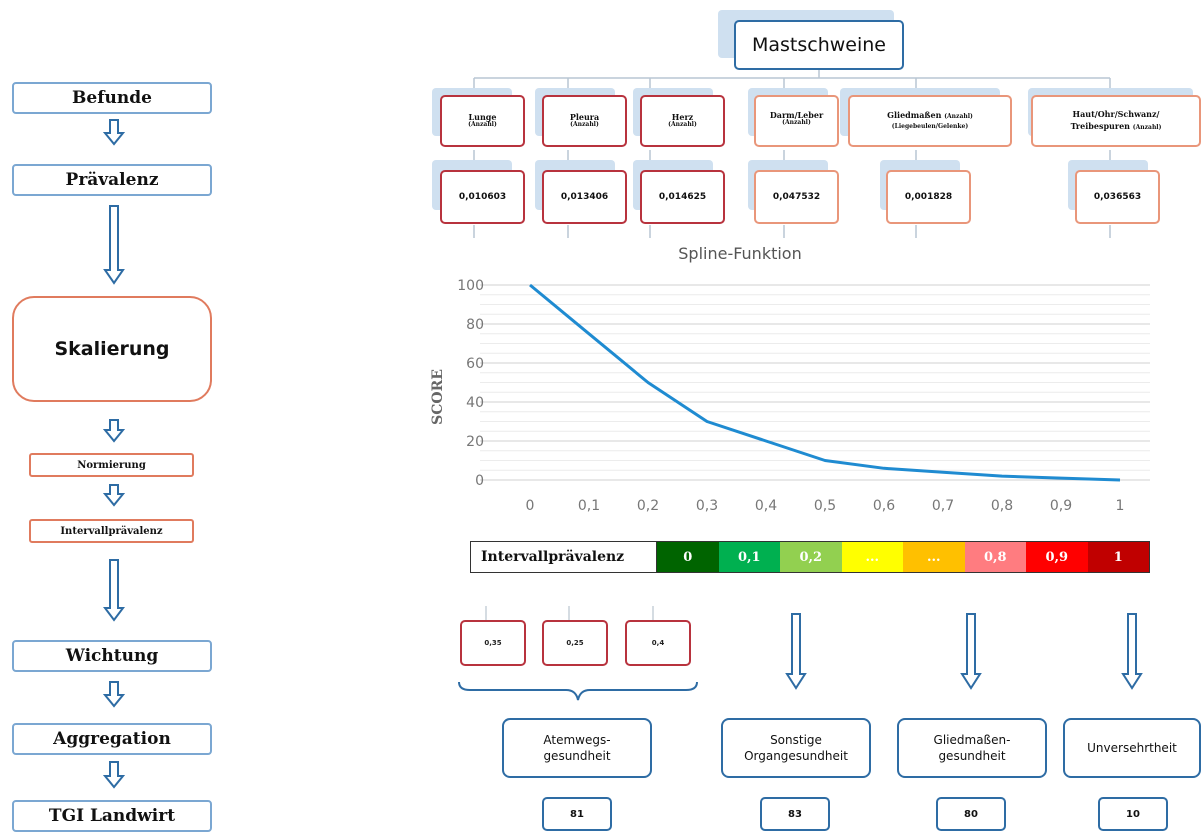 The image size is (1202, 832). What do you see at coordinates (584, 197) in the screenshot?
I see `value-pleura: 0,013406` at bounding box center [584, 197].